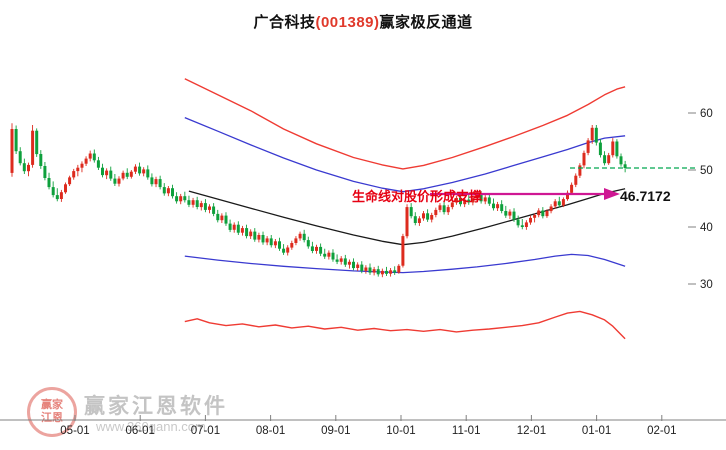  Describe the element at coordinates (347, 22) in the screenshot. I see `stock-code: (001389)` at that location.